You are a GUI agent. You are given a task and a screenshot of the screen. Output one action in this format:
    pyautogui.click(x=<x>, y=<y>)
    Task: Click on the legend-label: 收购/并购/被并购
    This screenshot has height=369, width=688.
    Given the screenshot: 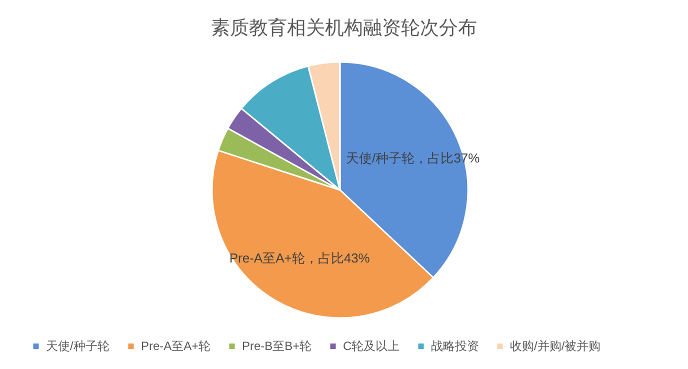 What is the action you would take?
    pyautogui.click(x=555, y=346)
    